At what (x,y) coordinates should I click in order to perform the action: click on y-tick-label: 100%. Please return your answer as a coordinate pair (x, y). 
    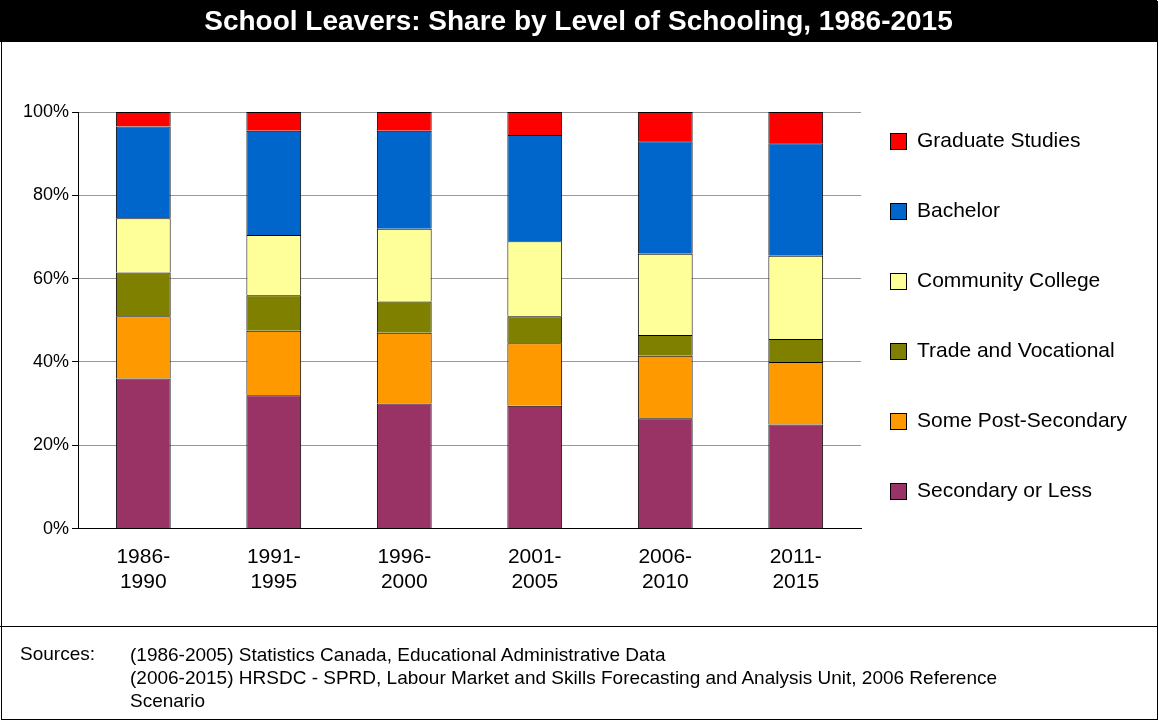
    Looking at the image, I should click on (46, 110).